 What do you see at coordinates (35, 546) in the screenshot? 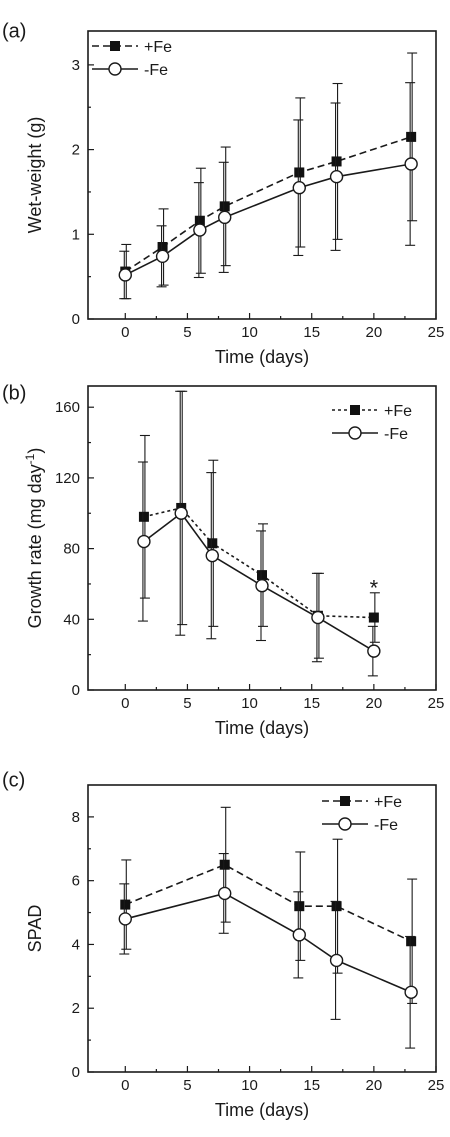
I see `y-axis-label-main: Growth rate (mg day` at bounding box center [35, 546].